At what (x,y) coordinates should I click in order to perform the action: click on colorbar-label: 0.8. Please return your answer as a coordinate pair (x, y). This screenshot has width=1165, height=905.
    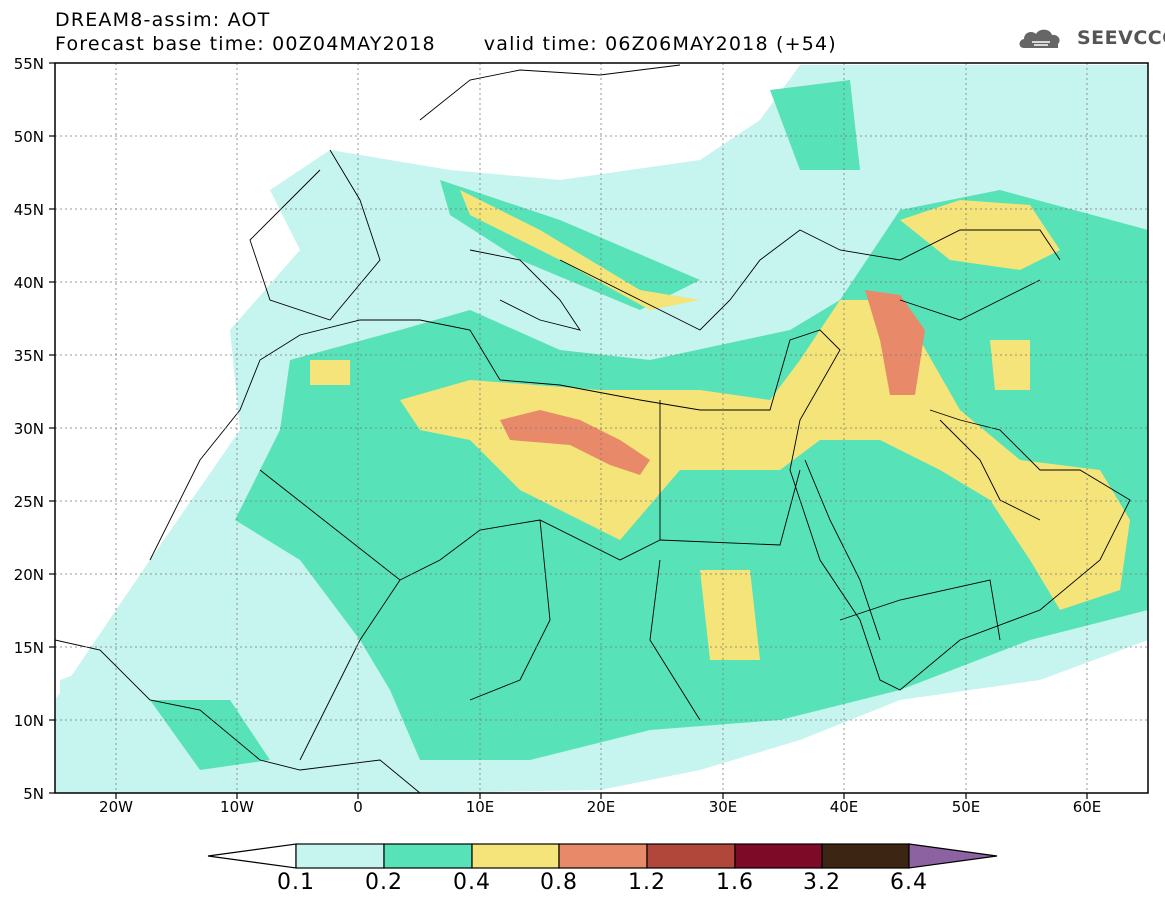
    Looking at the image, I should click on (559, 882).